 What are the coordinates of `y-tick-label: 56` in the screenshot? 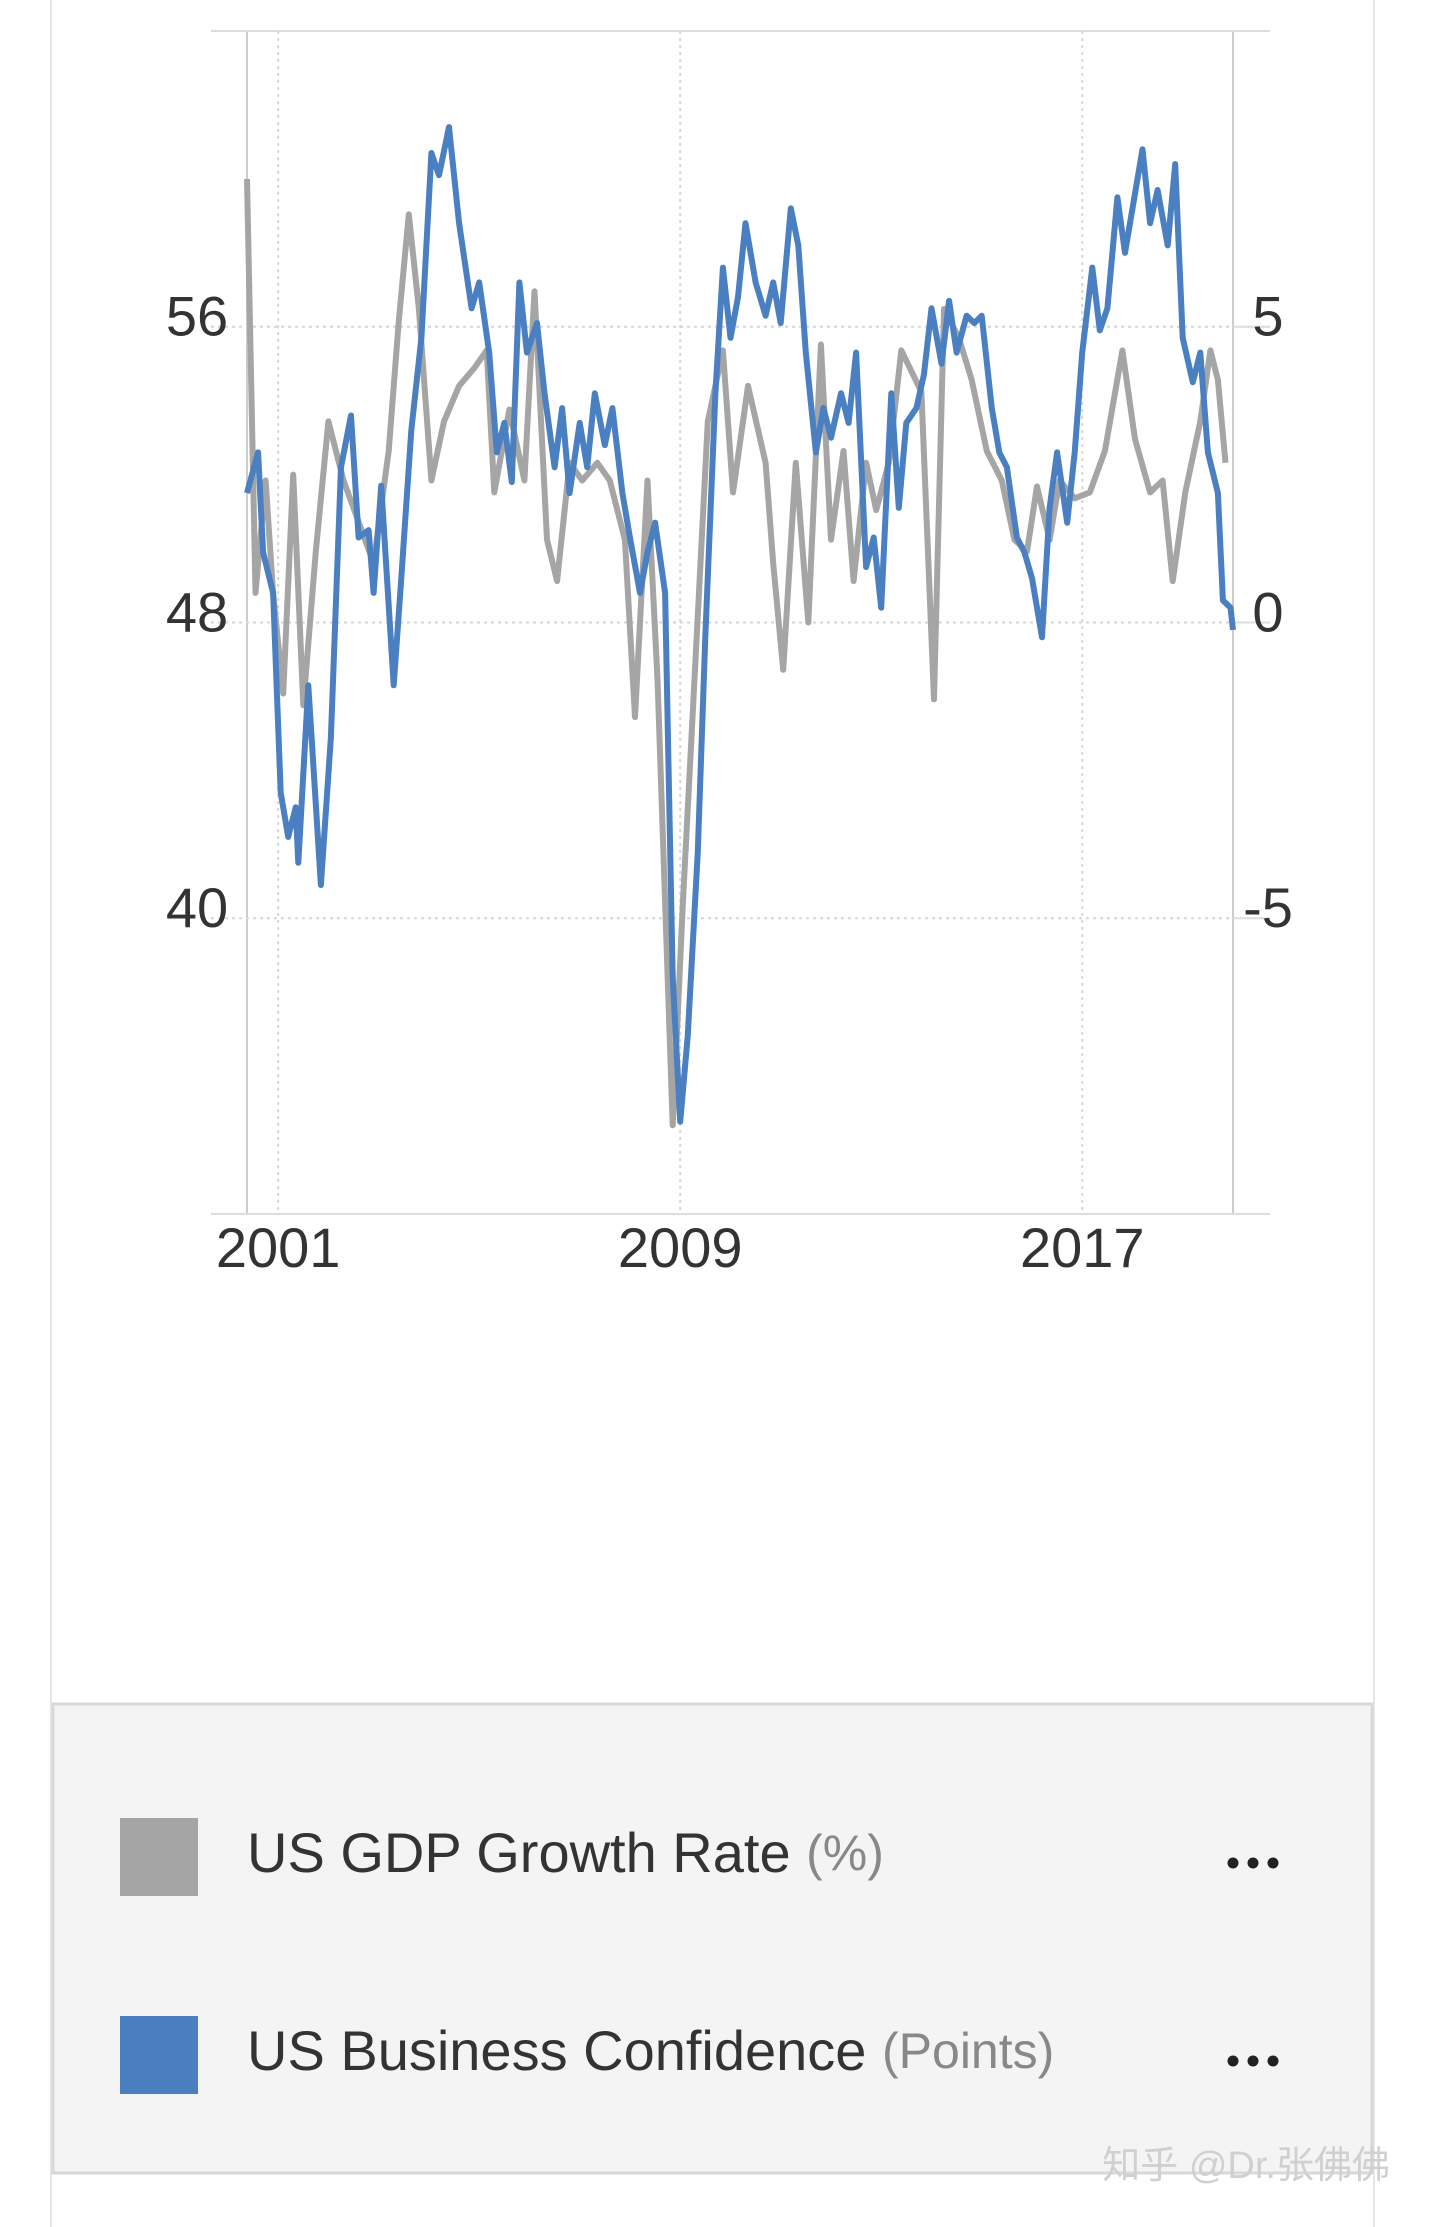 It's located at (197, 316).